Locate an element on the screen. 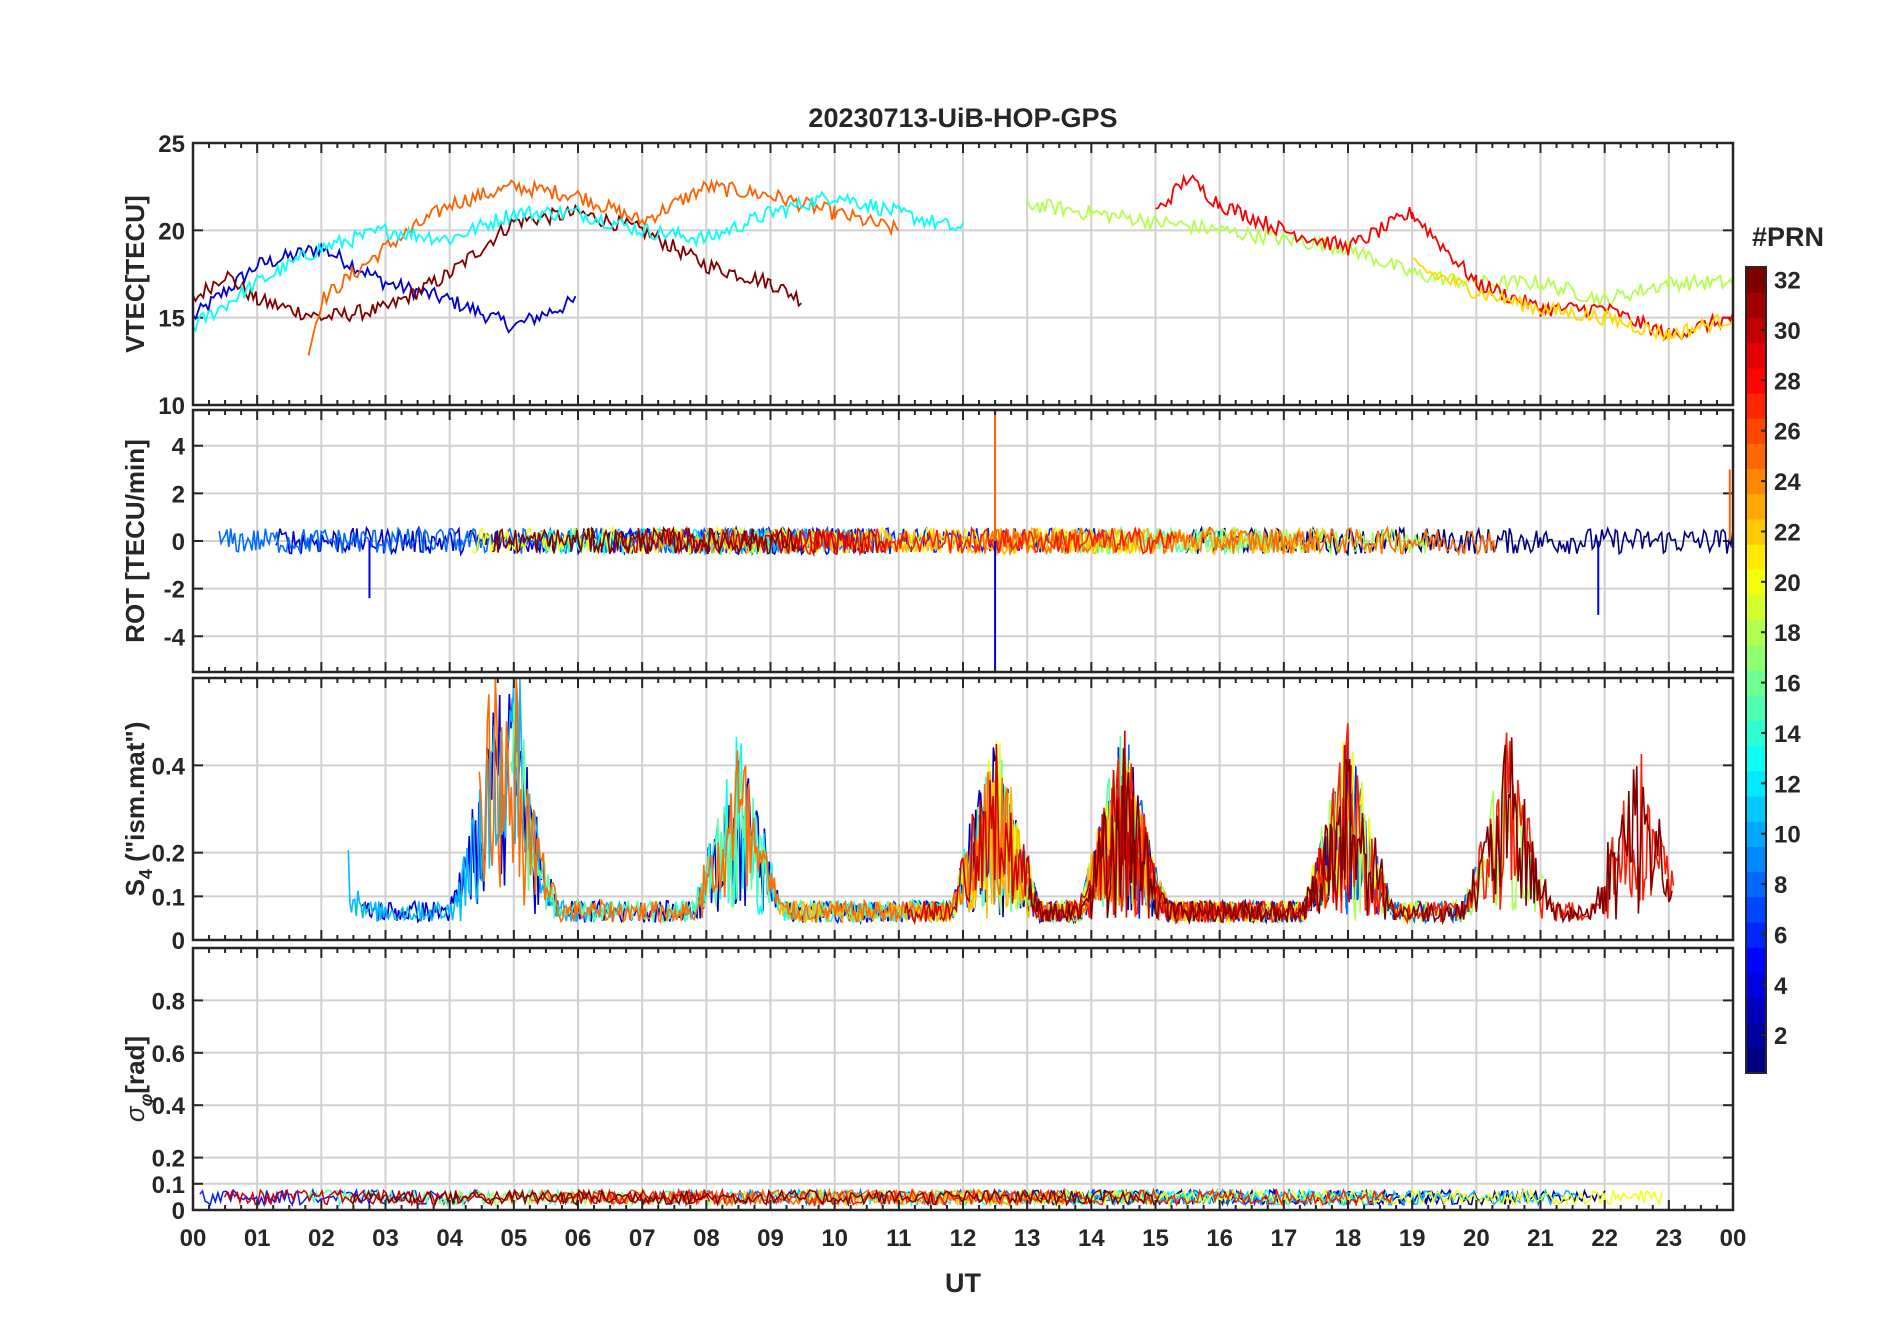 The width and height of the screenshot is (1902, 1330). x-tick-label: 05 is located at coordinates (513, 1238).